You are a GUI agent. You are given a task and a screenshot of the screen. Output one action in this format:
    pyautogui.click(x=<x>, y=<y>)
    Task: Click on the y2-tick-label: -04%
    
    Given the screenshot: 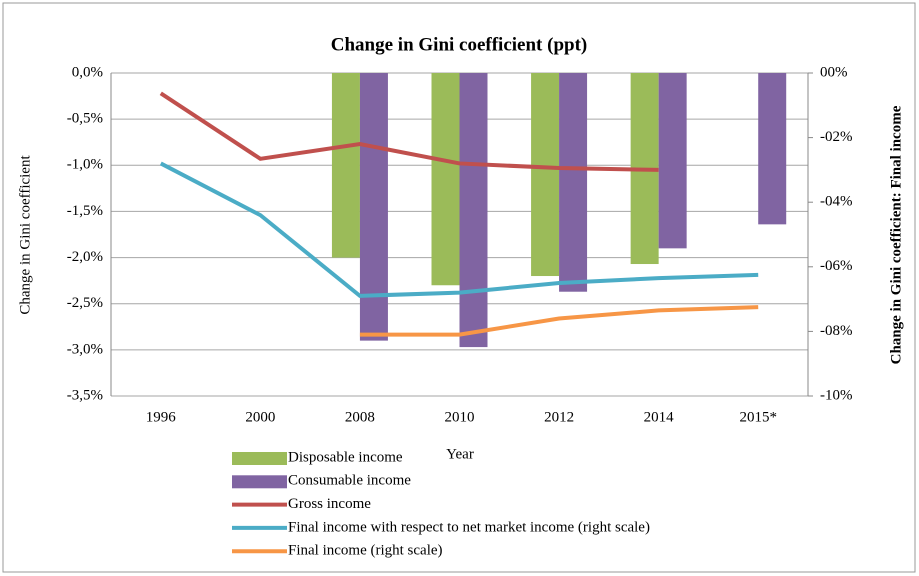 What is the action you would take?
    pyautogui.click(x=836, y=202)
    